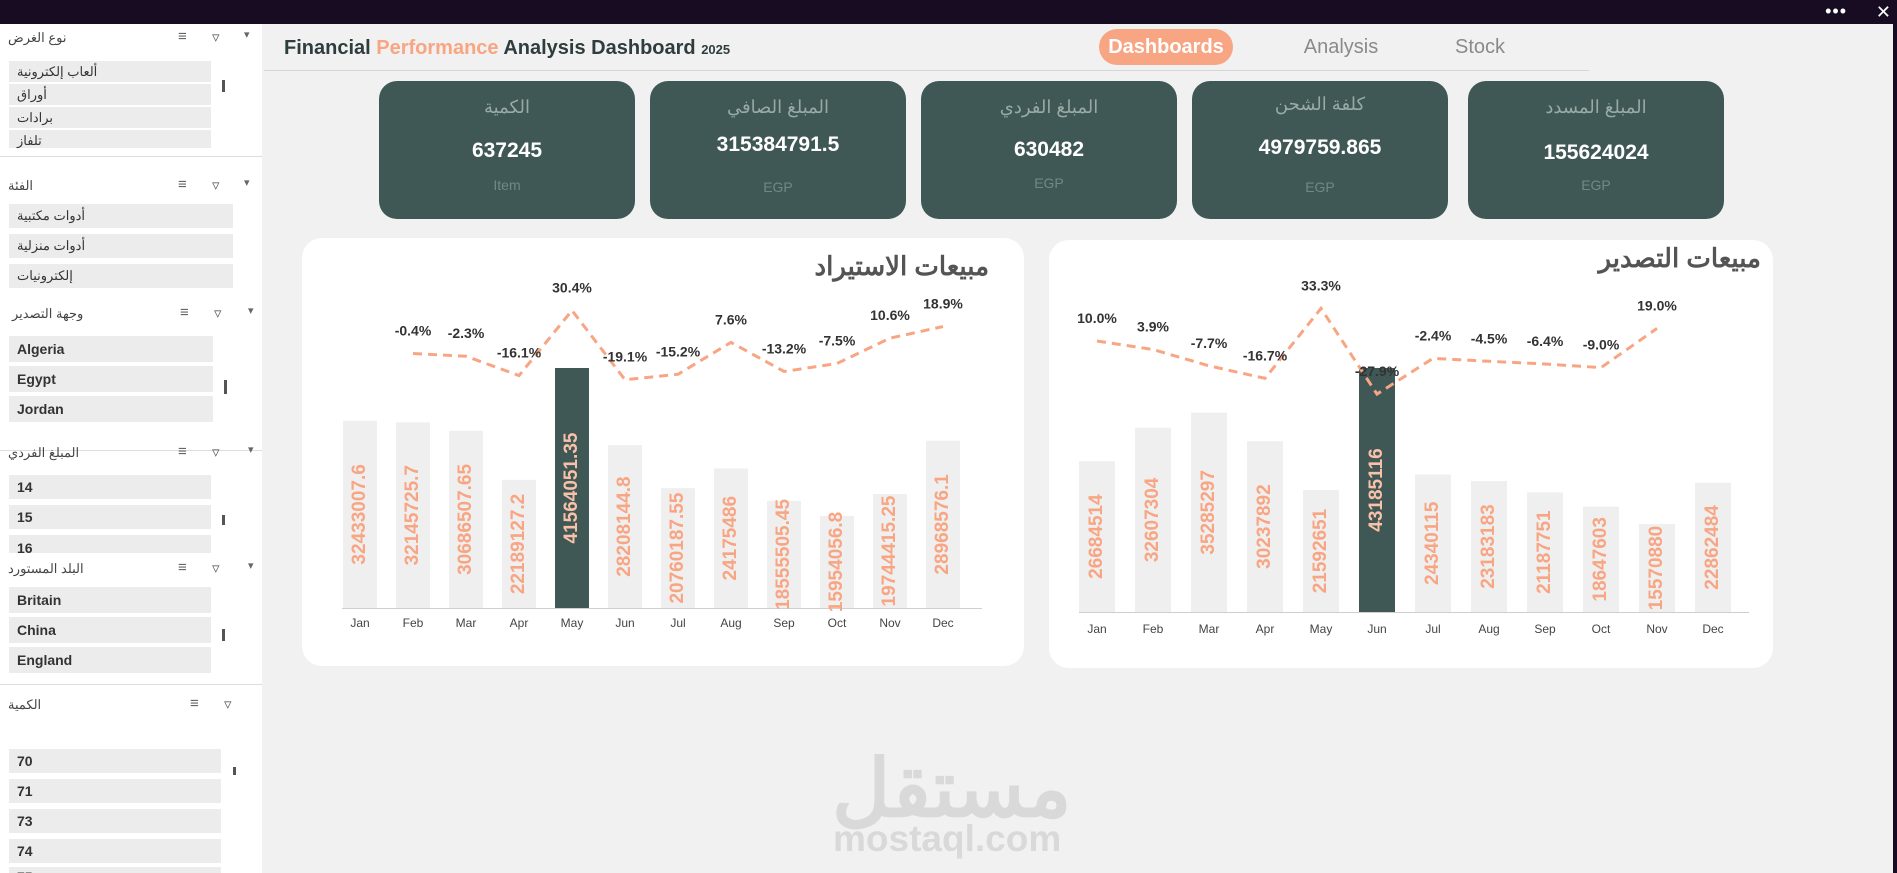 The width and height of the screenshot is (1897, 873). What do you see at coordinates (115, 821) in the screenshot?
I see `slicer-option: 73` at bounding box center [115, 821].